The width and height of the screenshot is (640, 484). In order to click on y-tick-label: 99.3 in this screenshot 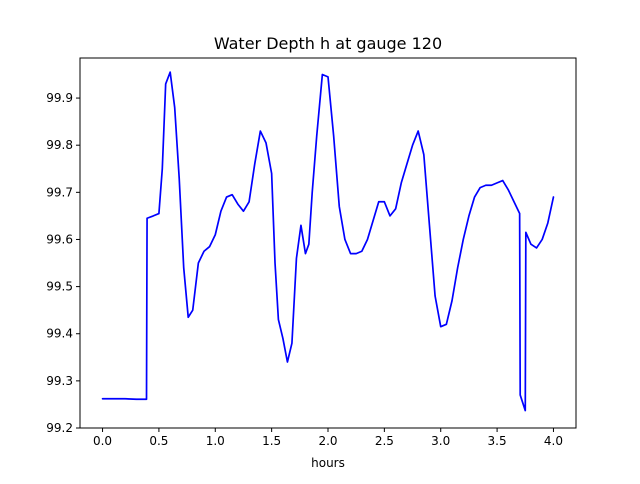, I will do `click(59, 381)`.